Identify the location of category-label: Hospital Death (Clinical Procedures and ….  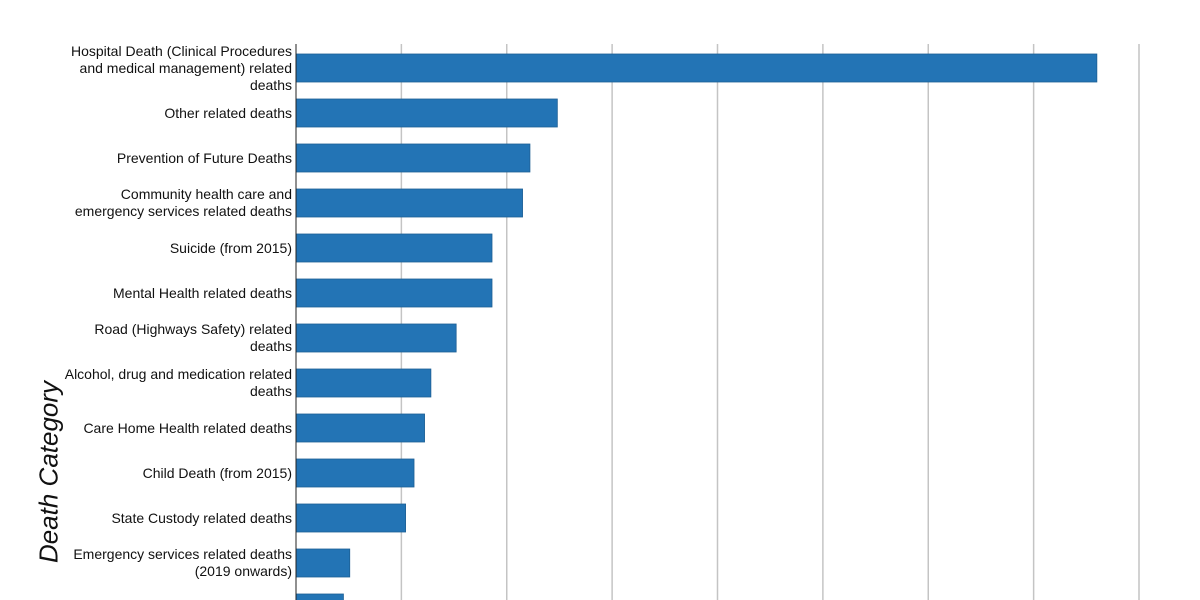
(181, 67).